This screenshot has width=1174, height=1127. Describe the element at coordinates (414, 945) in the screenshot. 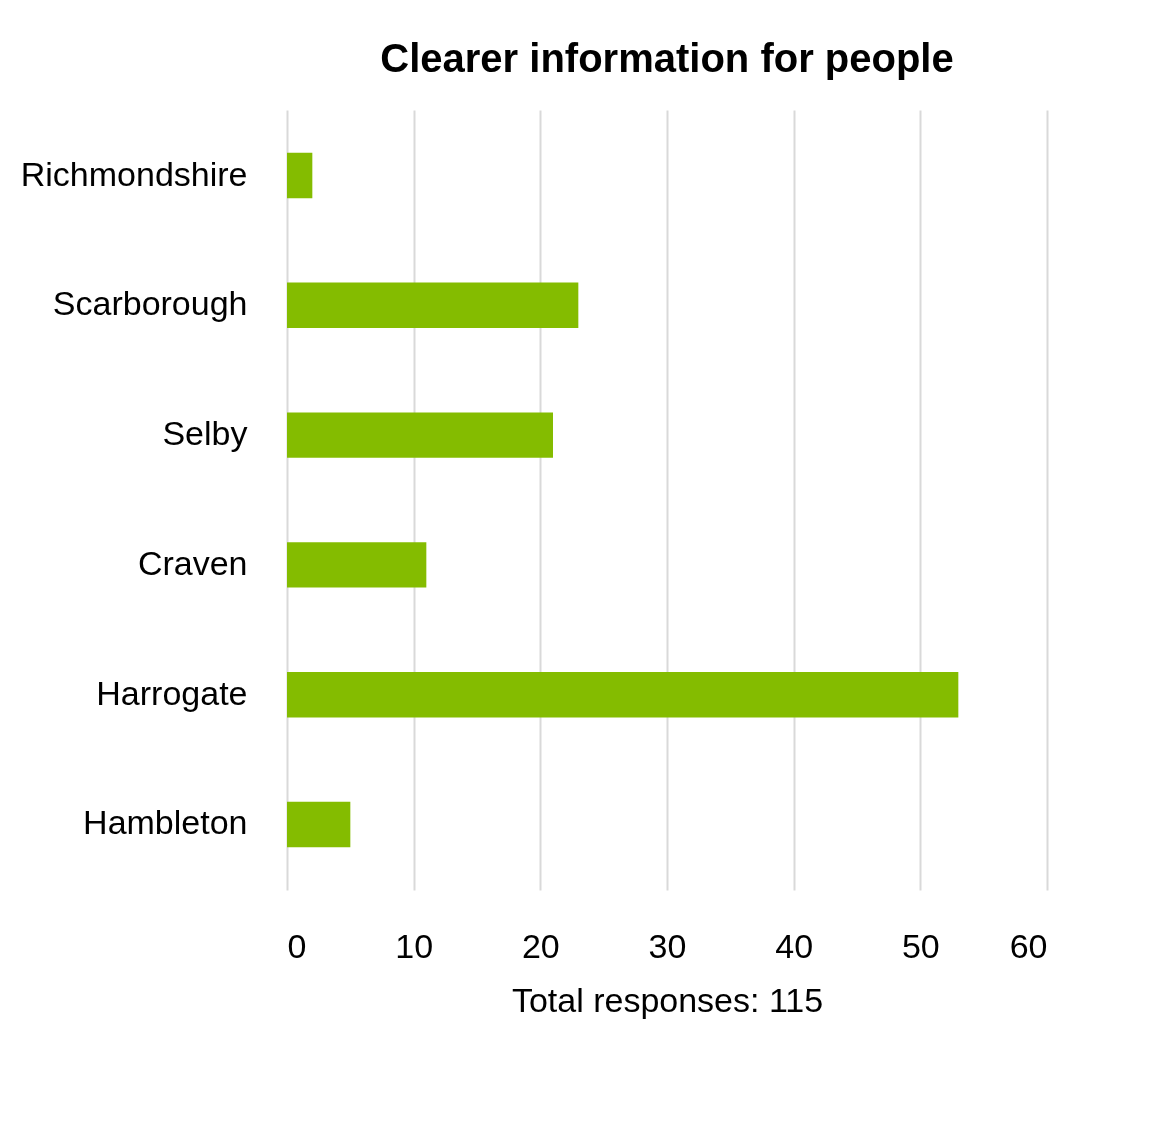

I see `x-tick-label: 10` at that location.